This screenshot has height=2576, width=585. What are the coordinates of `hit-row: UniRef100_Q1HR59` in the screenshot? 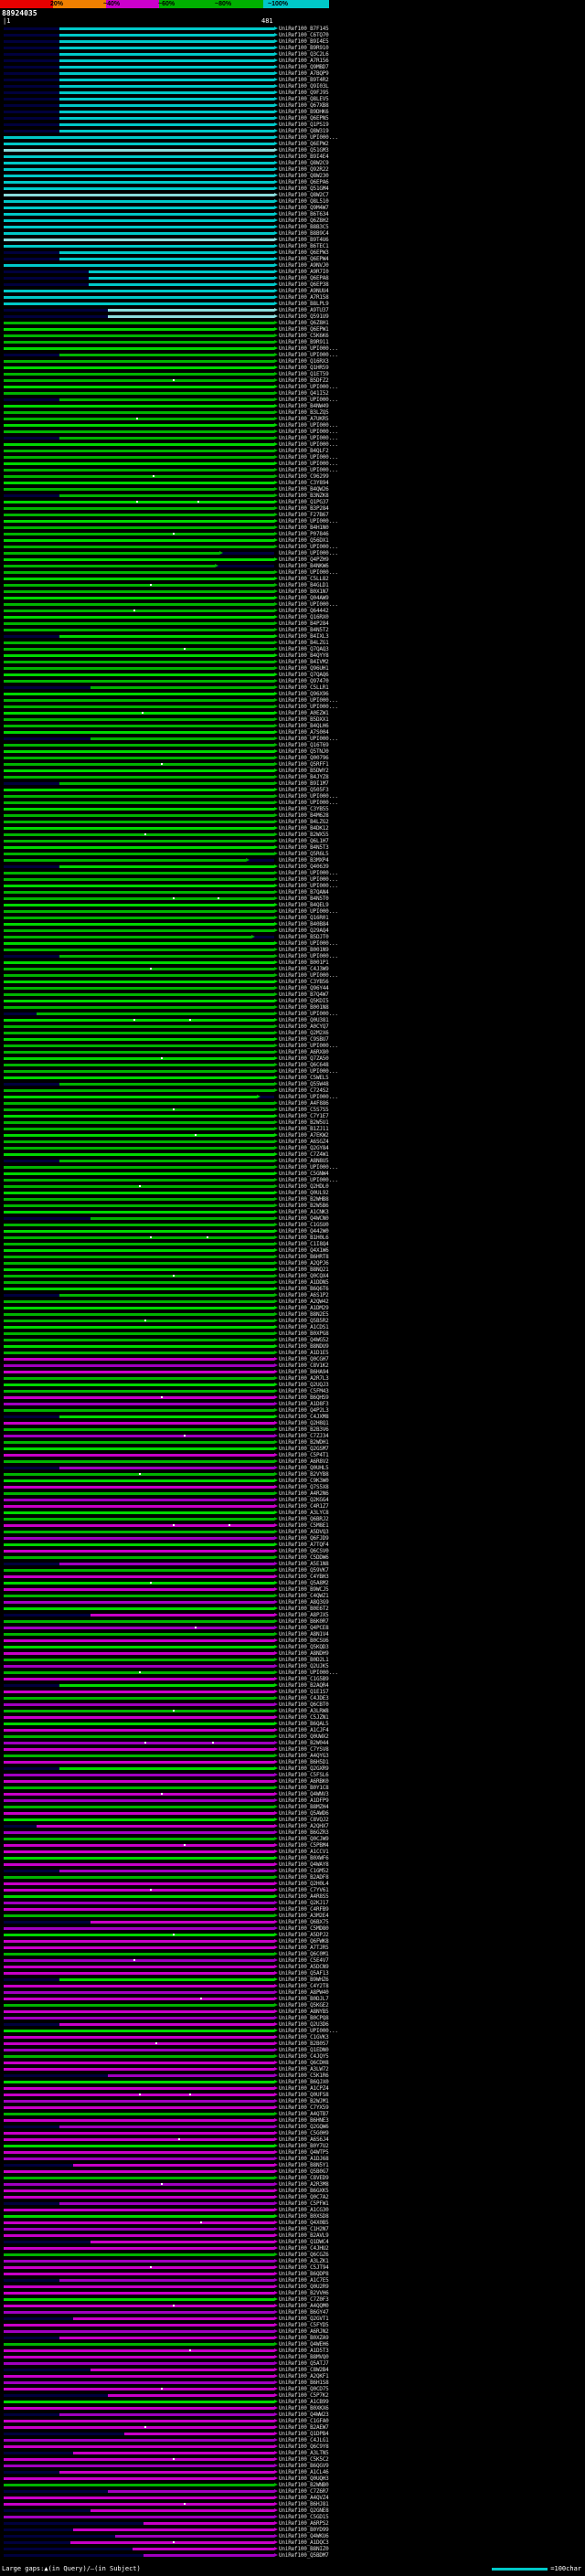 It's located at (293, 368).